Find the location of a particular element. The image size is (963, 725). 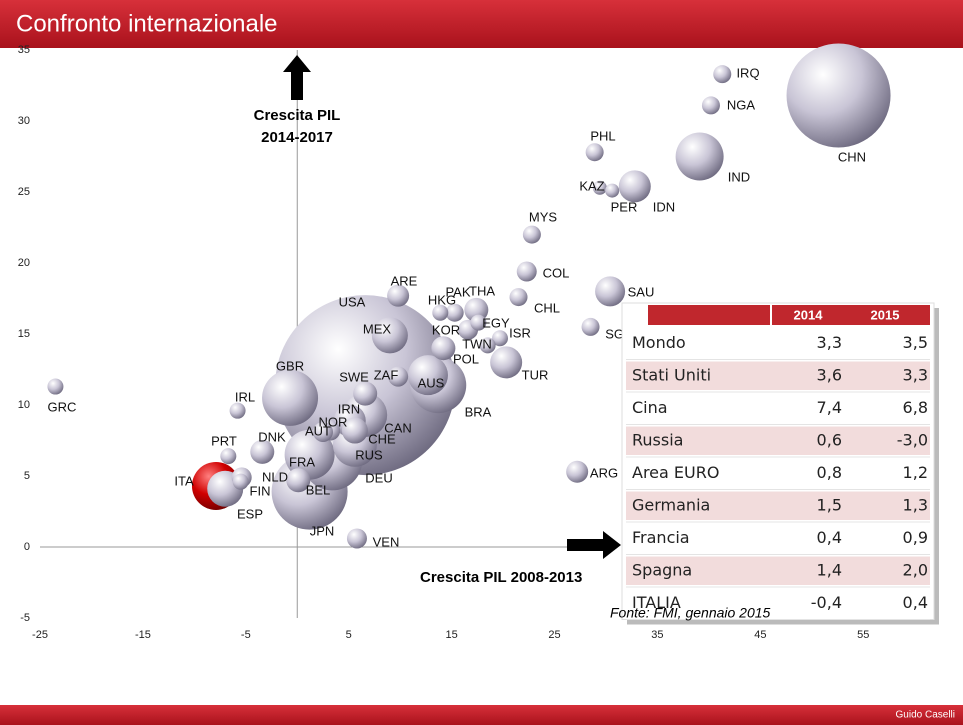

table-cell: Stati Uniti is located at coordinates (671, 374).